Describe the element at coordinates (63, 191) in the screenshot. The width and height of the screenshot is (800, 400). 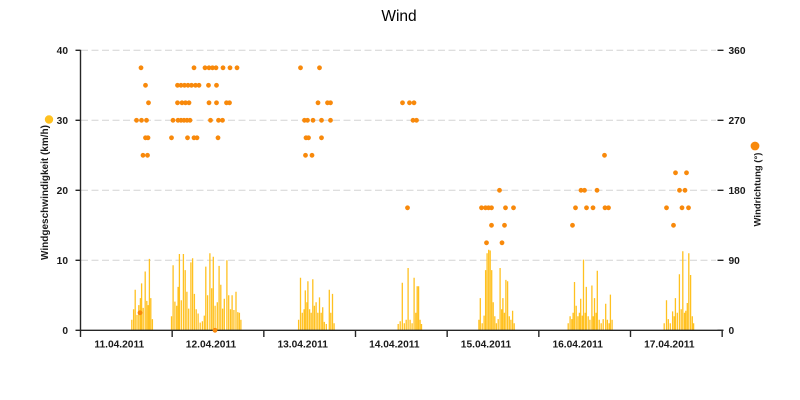
I see `svg-text: 20` at that location.